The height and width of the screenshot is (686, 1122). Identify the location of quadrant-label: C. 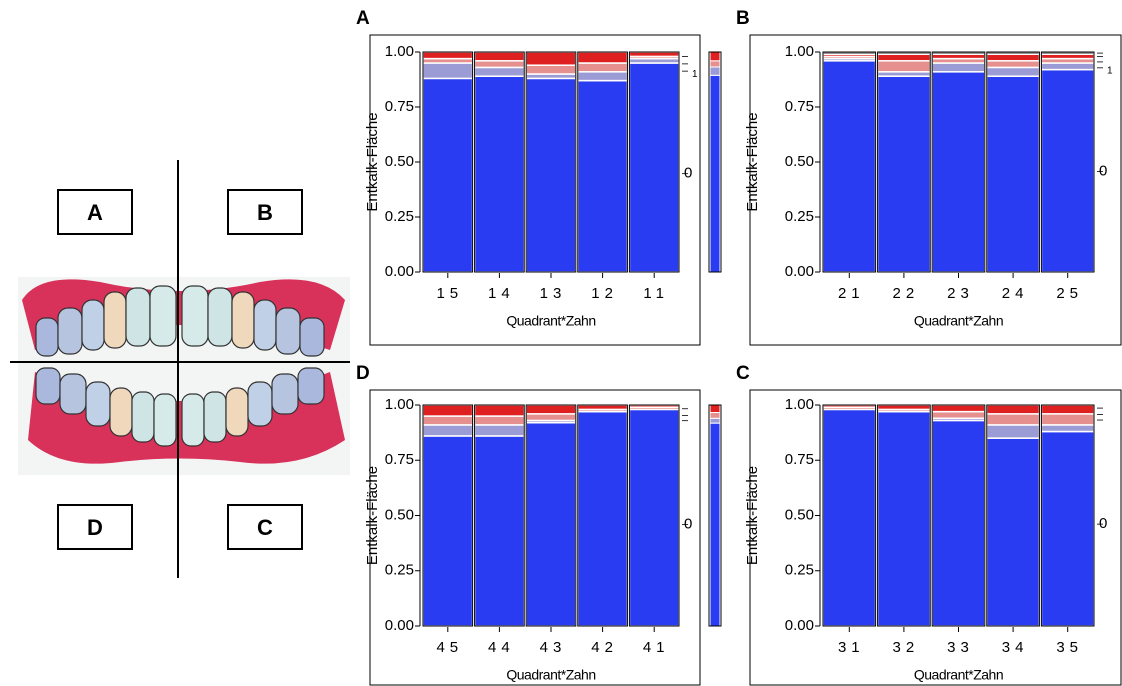
(265, 527).